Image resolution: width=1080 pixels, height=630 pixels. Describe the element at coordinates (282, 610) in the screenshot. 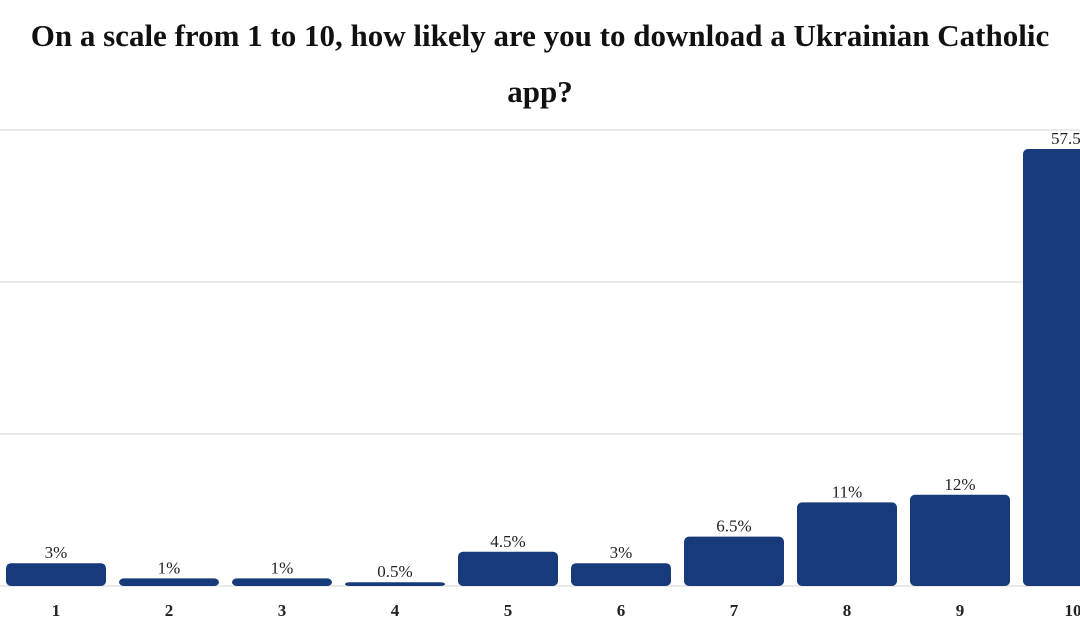

I see `x-tick-label: 3` at that location.